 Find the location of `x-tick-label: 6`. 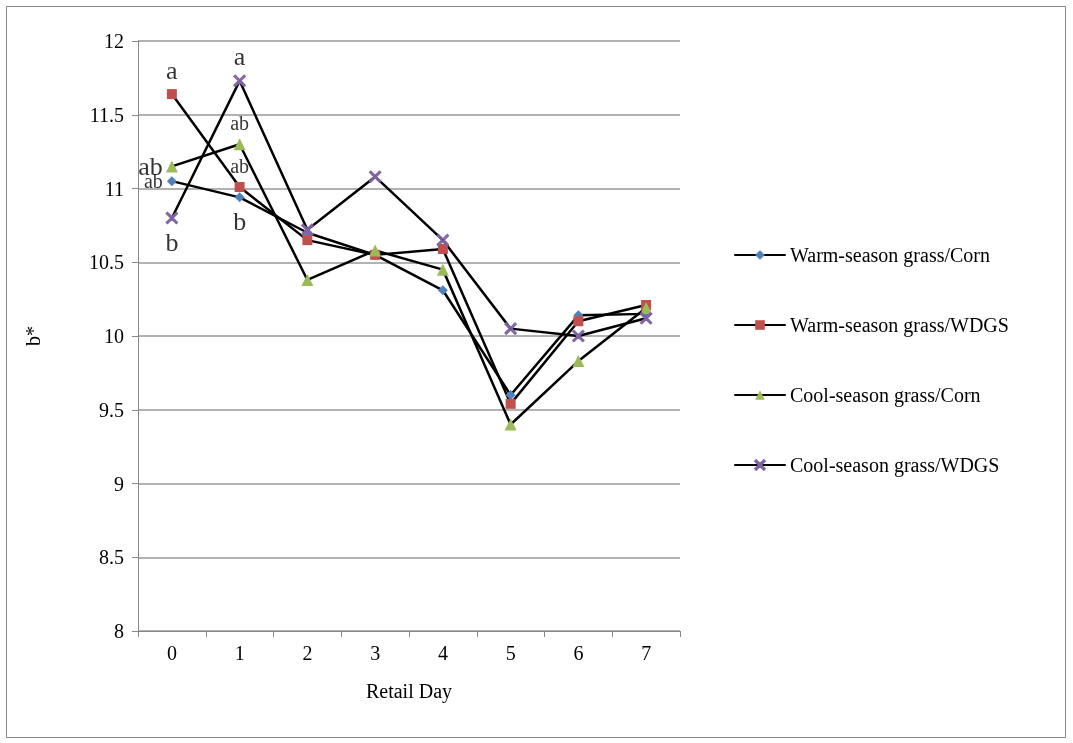

x-tick-label: 6 is located at coordinates (578, 653).